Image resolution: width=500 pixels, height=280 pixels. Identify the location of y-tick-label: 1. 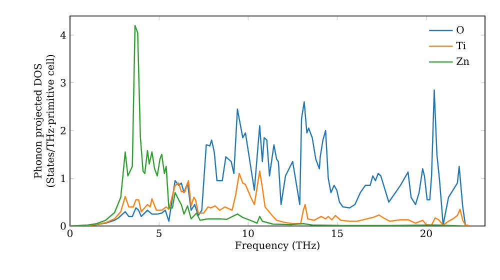
(63, 178).